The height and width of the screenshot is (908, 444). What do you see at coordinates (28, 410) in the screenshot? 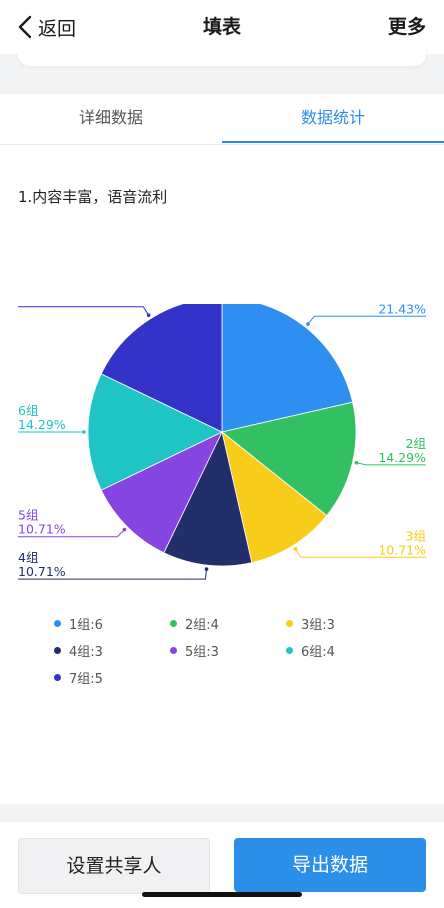
I see `slice-label-6: 6组` at bounding box center [28, 410].